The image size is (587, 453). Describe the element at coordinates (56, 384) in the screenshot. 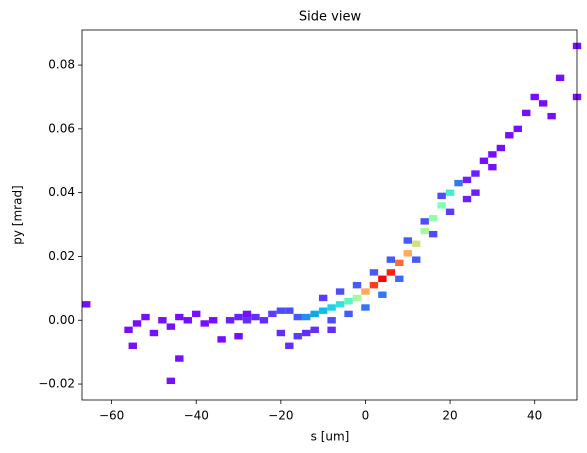

I see `y-tick-label: −0.02` at that location.